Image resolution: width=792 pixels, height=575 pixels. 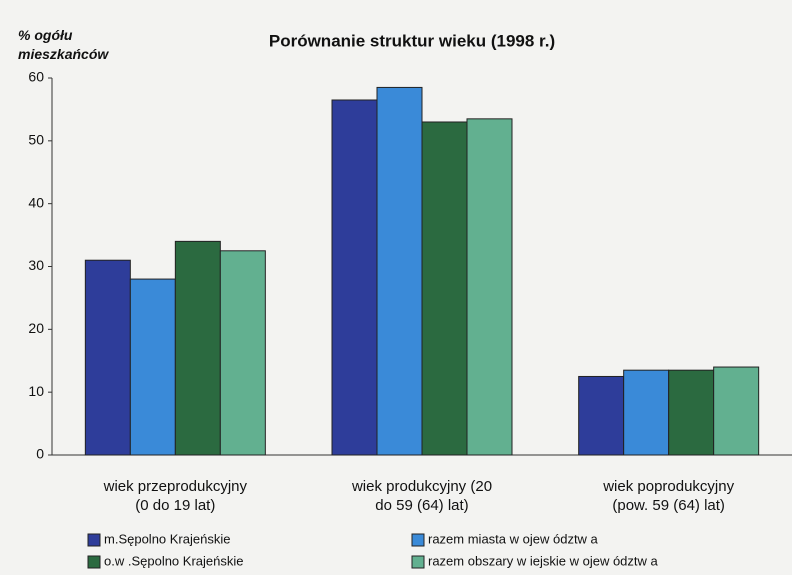 I want to click on legend-label: o.w .Sępolno Krajeńskie, so click(x=173, y=560).